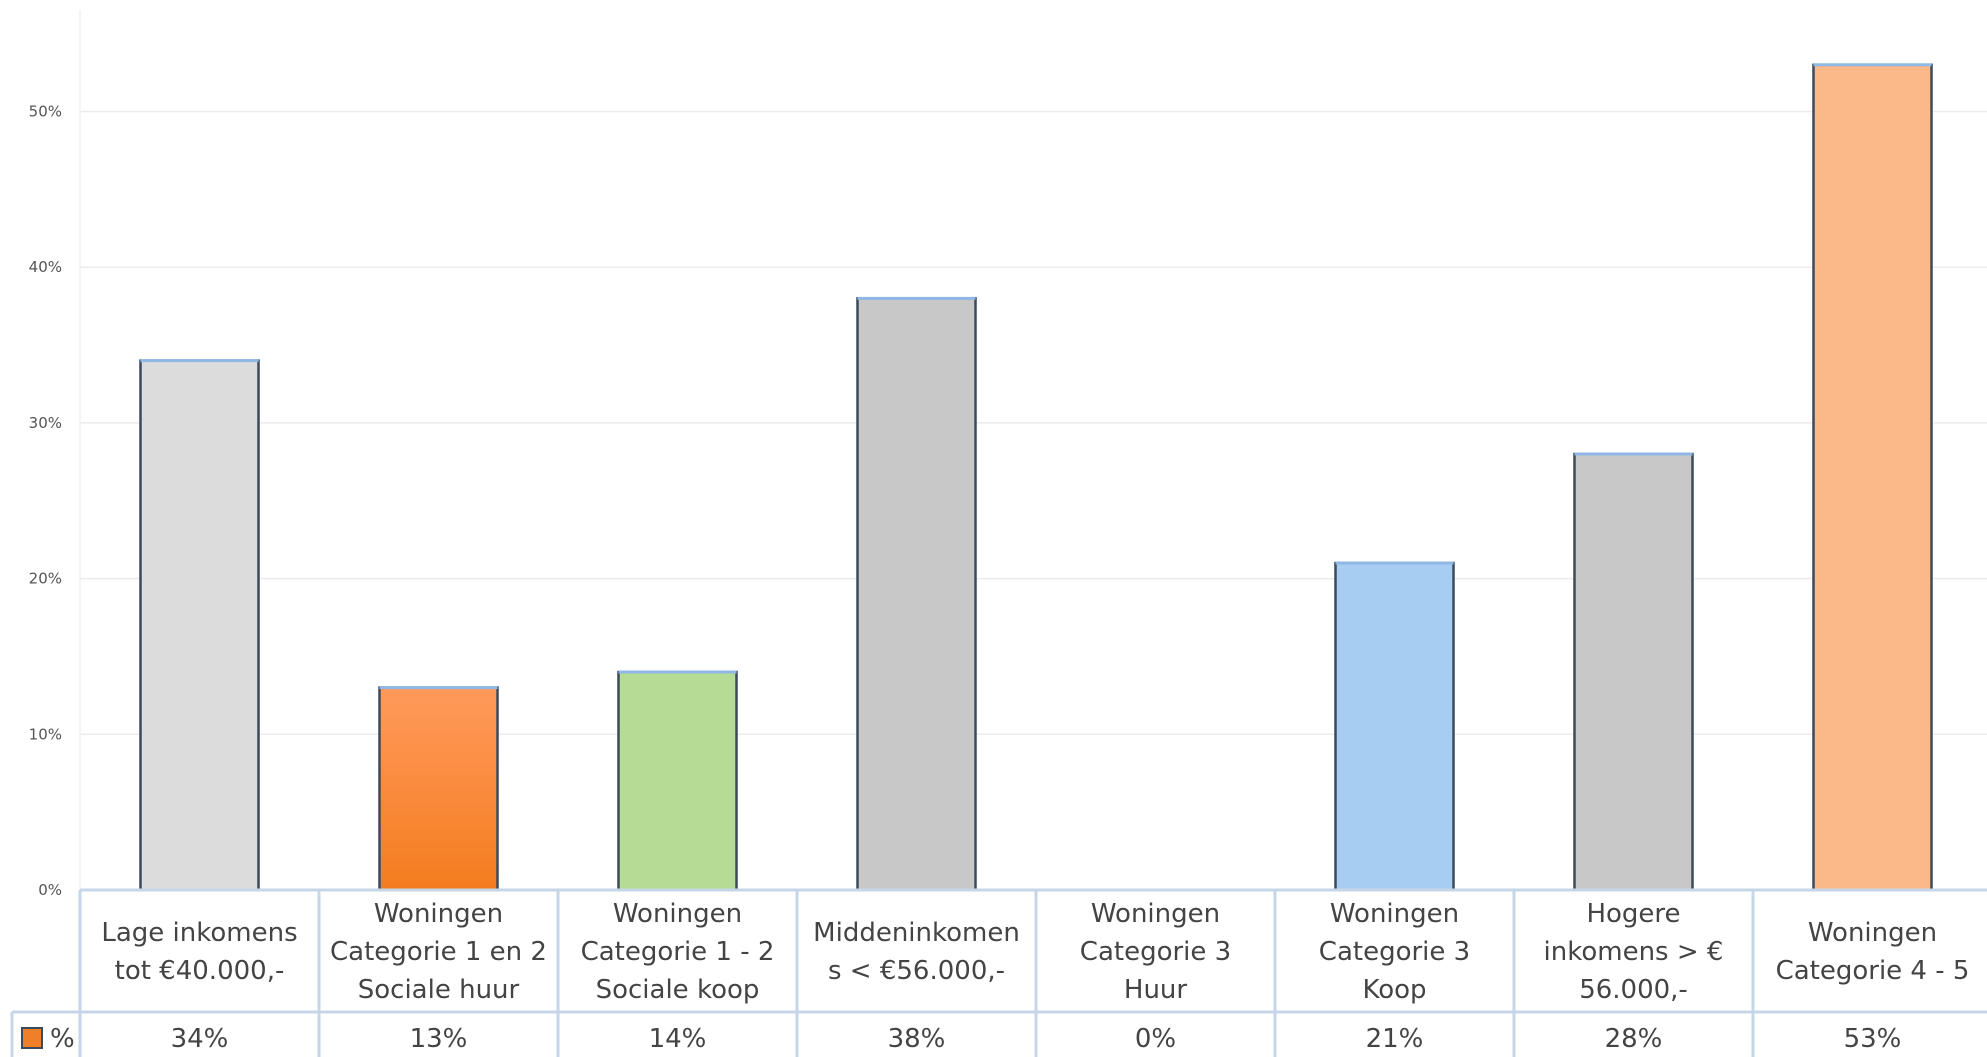 This screenshot has width=1987, height=1057. What do you see at coordinates (45, 423) in the screenshot?
I see `y-tick-label: 30%` at bounding box center [45, 423].